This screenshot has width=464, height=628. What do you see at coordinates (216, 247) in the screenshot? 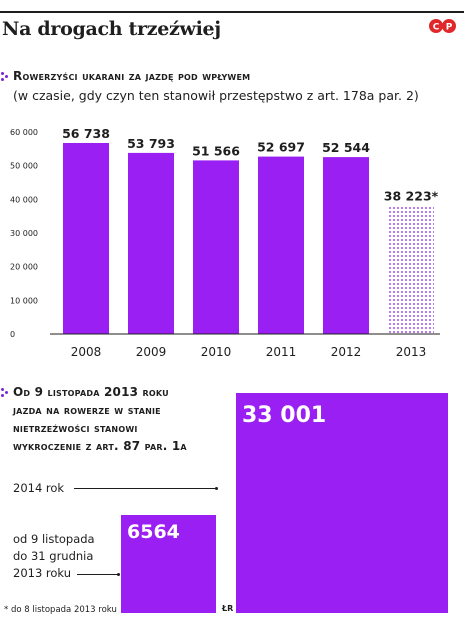
I see `bar-2010` at bounding box center [216, 247].